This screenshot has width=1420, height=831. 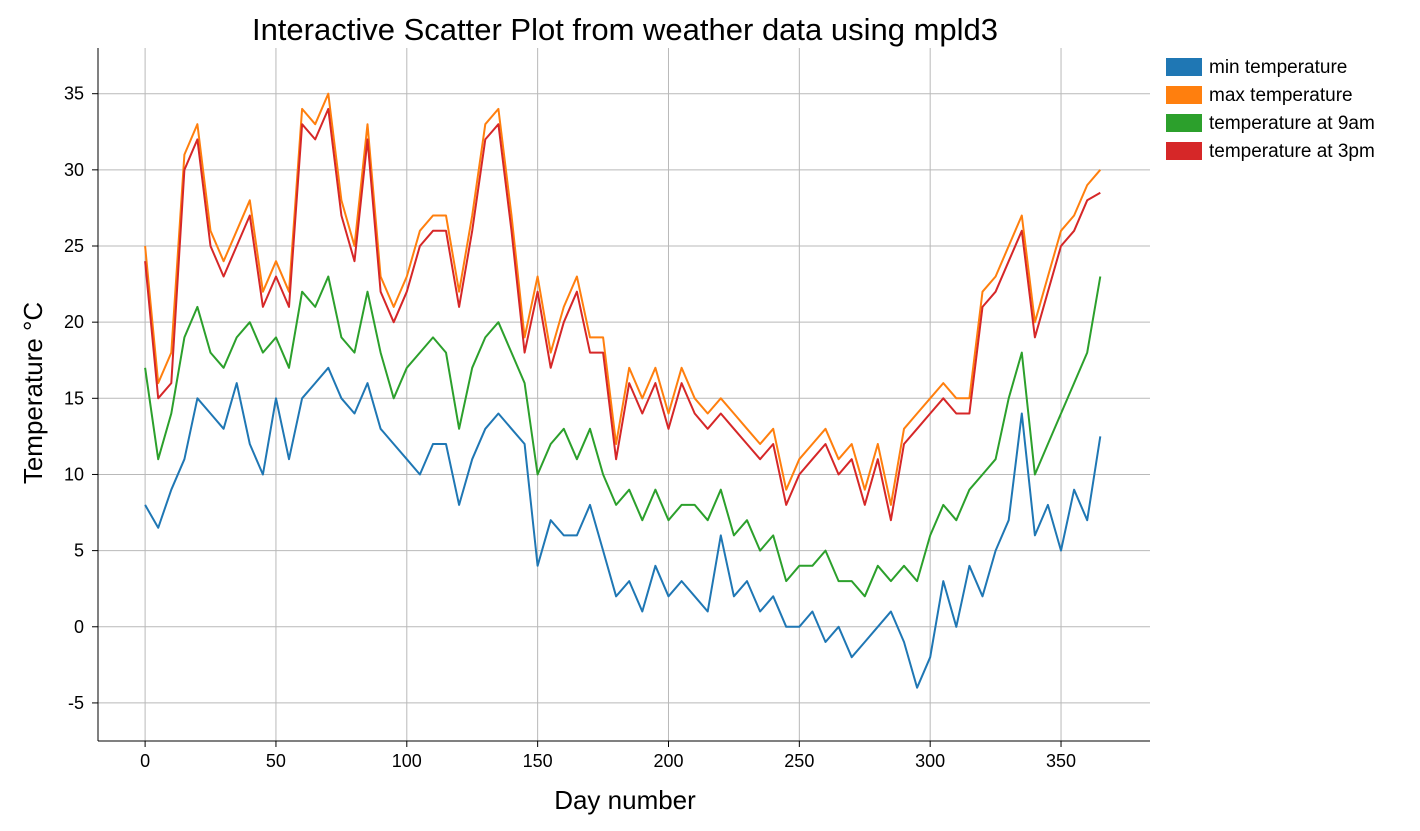 What do you see at coordinates (76, 703) in the screenshot?
I see `y-tick-label: -5` at bounding box center [76, 703].